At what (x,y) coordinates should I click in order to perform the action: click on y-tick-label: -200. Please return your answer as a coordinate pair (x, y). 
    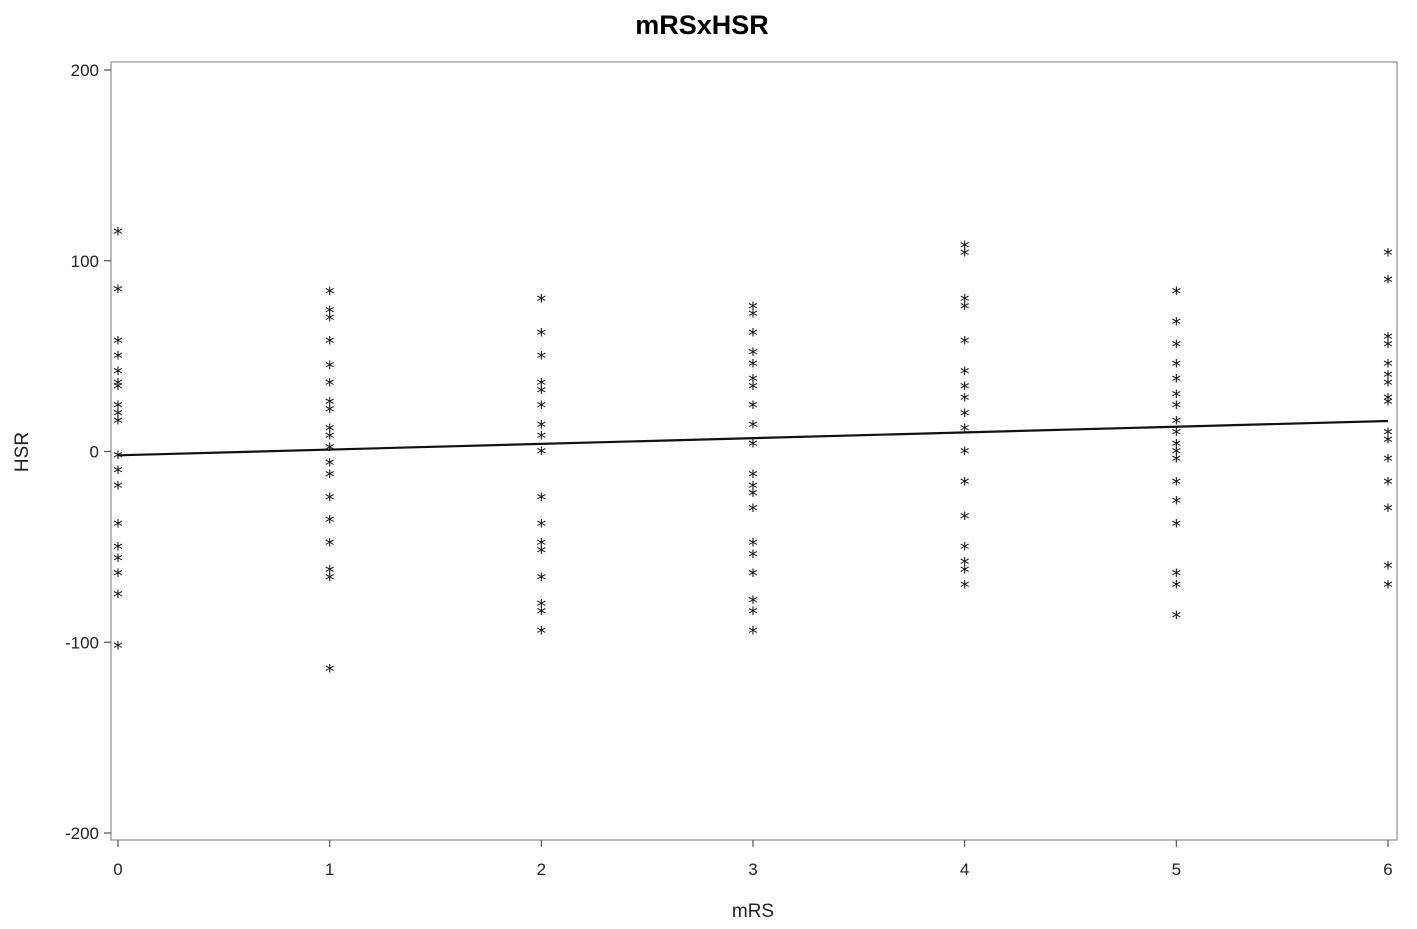
    Looking at the image, I should click on (82, 833).